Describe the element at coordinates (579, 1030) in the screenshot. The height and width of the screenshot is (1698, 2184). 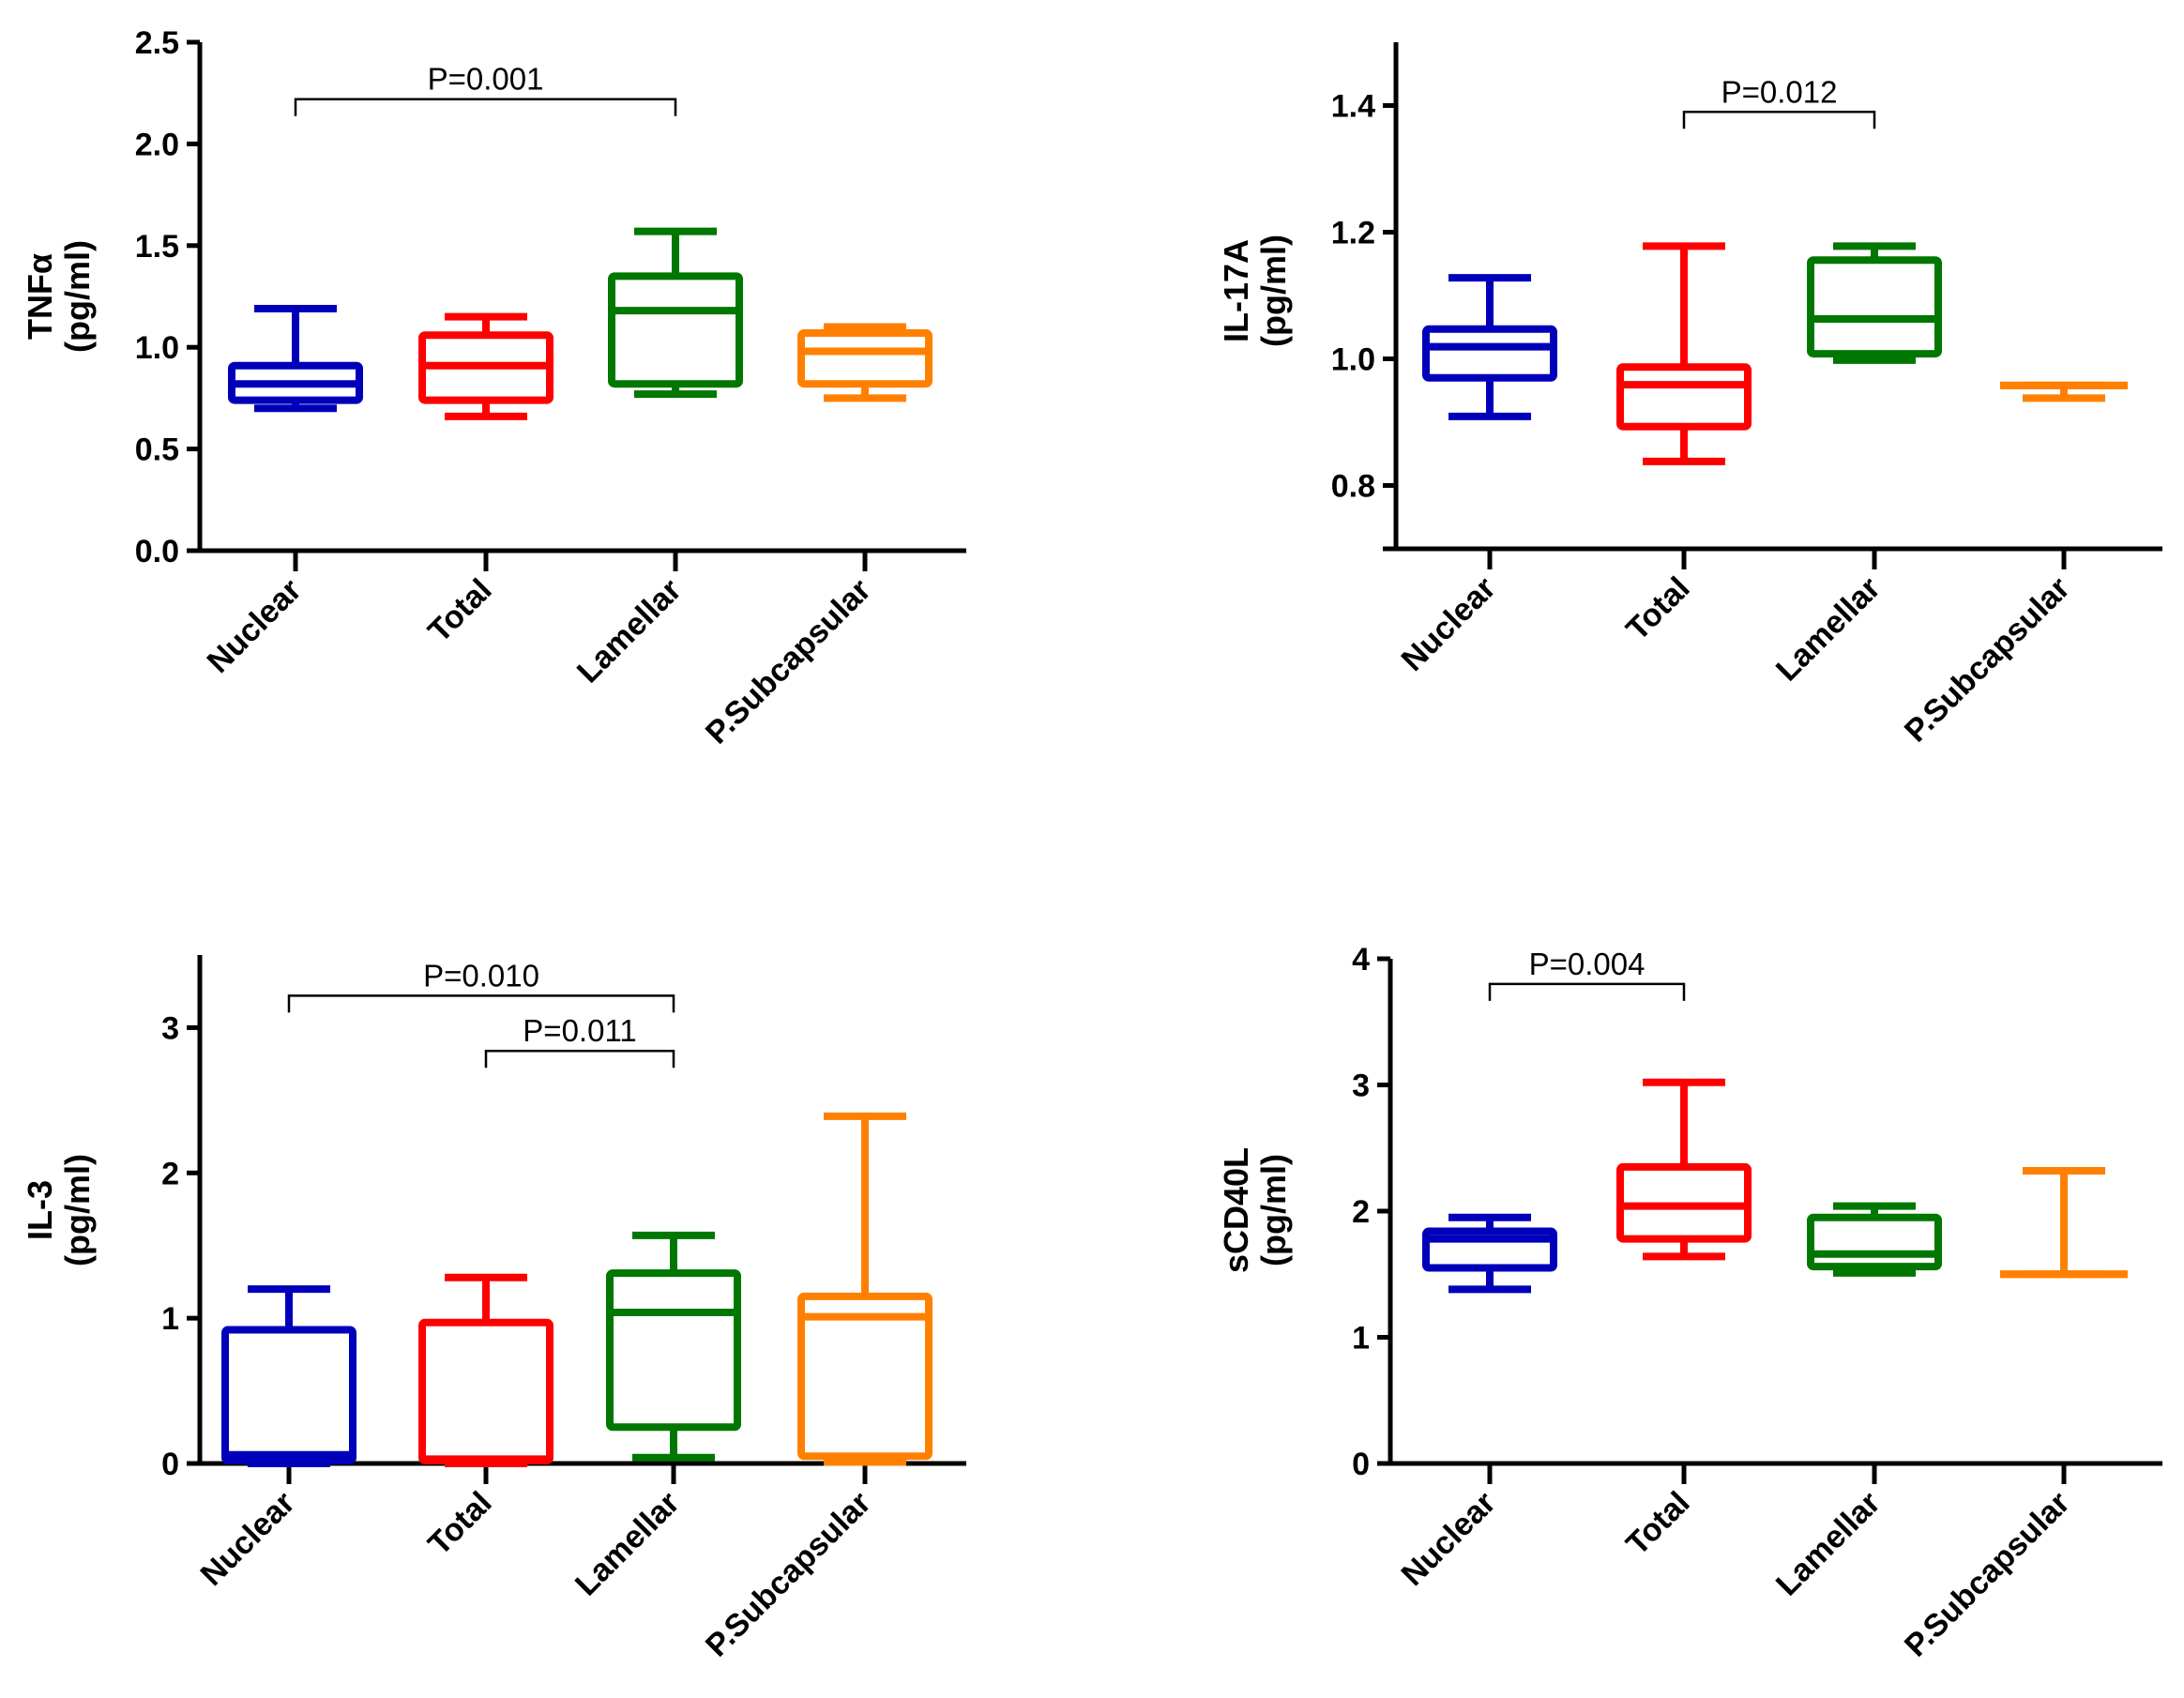
I see `significance-label: P=0.011` at that location.